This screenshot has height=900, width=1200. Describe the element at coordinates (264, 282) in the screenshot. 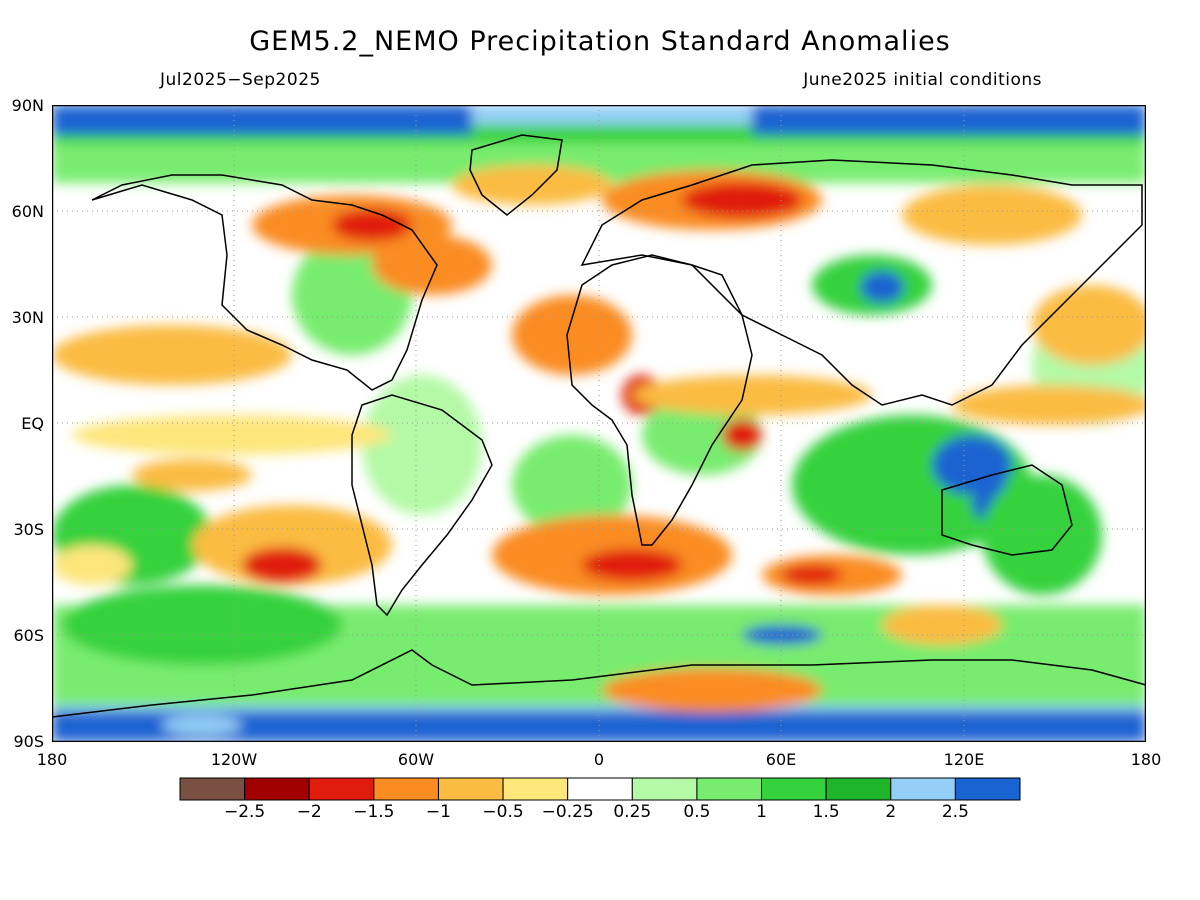

I see `coastline-north-america` at that location.